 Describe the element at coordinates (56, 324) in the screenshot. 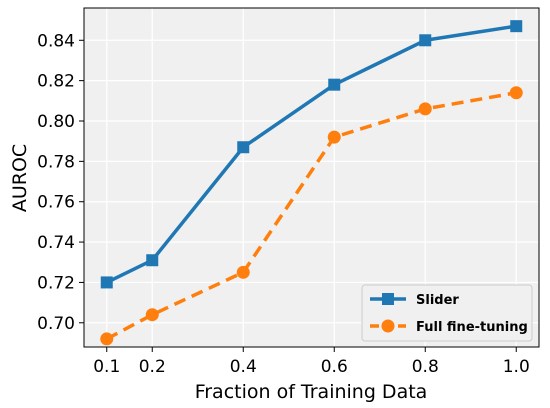

I see `y-tick-label: 0.70` at that location.